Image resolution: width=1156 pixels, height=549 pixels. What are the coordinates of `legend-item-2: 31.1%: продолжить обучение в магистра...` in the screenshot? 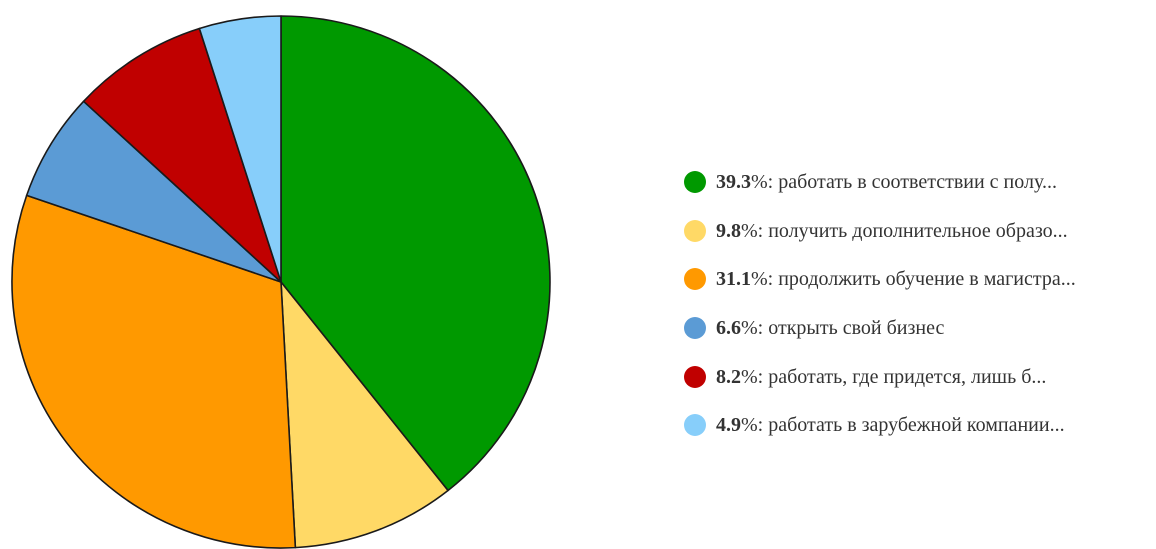 It's located at (919, 279).